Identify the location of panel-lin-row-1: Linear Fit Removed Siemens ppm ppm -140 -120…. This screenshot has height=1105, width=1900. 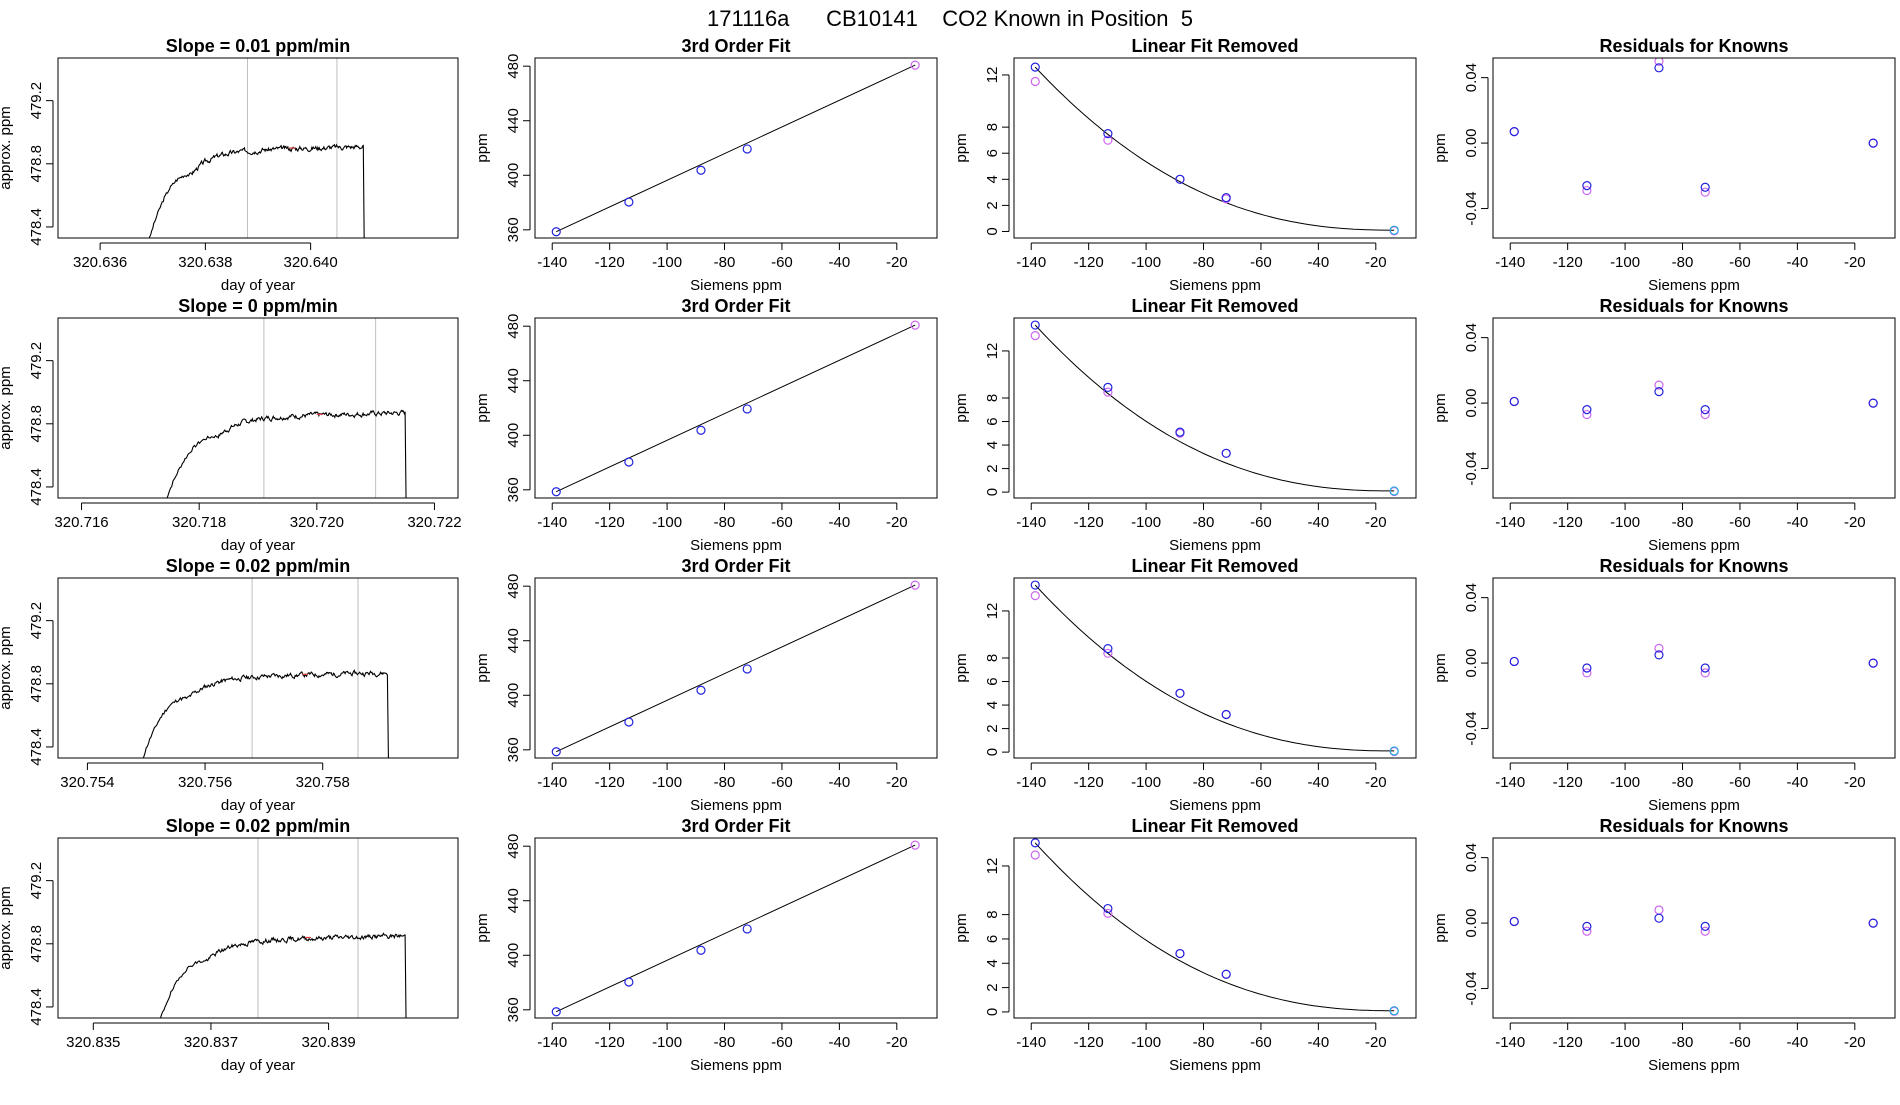
(1185, 165).